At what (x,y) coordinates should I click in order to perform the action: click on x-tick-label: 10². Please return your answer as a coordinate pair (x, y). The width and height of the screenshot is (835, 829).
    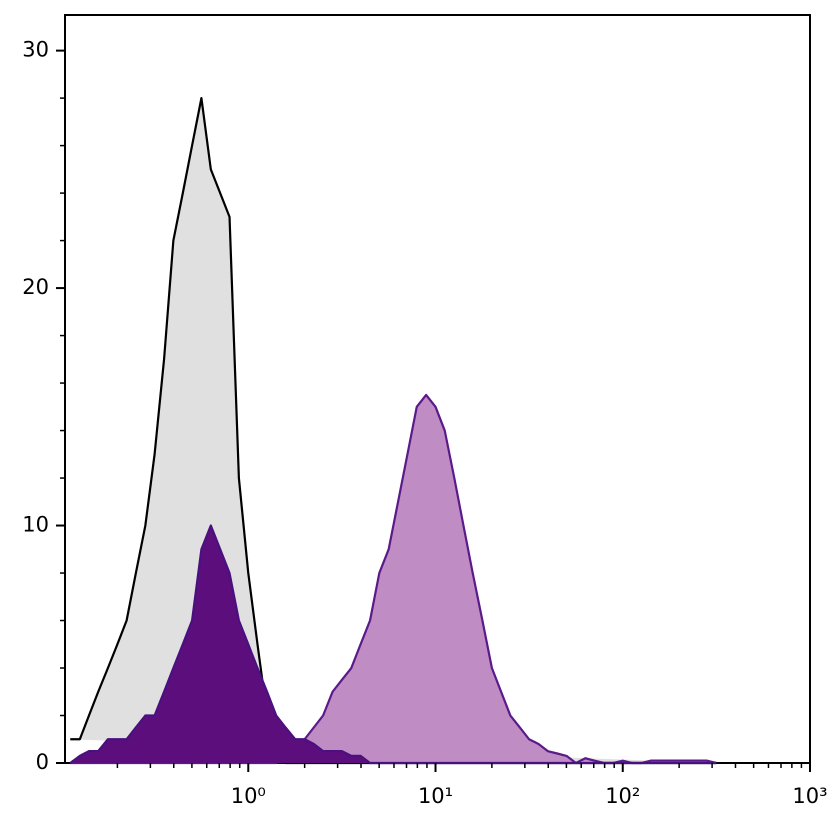
    Looking at the image, I should click on (622, 796).